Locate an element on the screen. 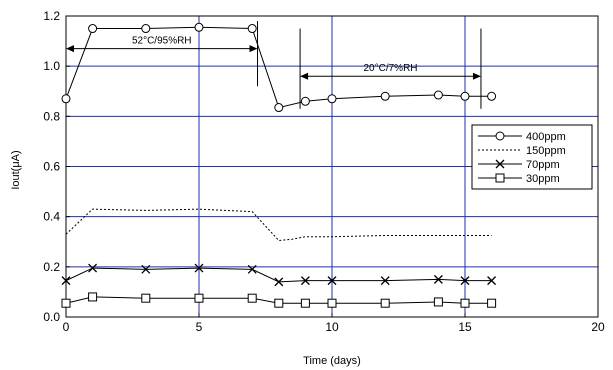 The width and height of the screenshot is (613, 370). x-tick-label: 10 is located at coordinates (332, 327).